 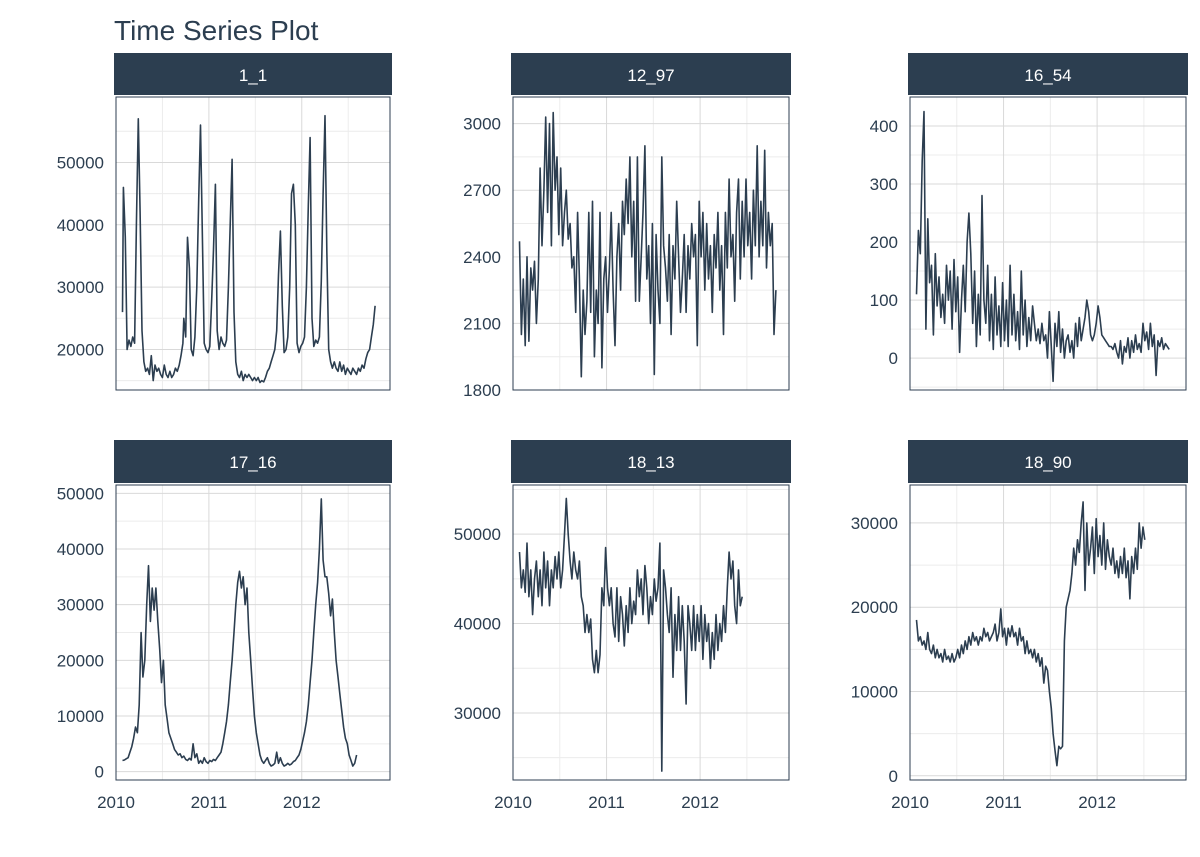 I want to click on y-tick-label: 400, so click(x=884, y=126).